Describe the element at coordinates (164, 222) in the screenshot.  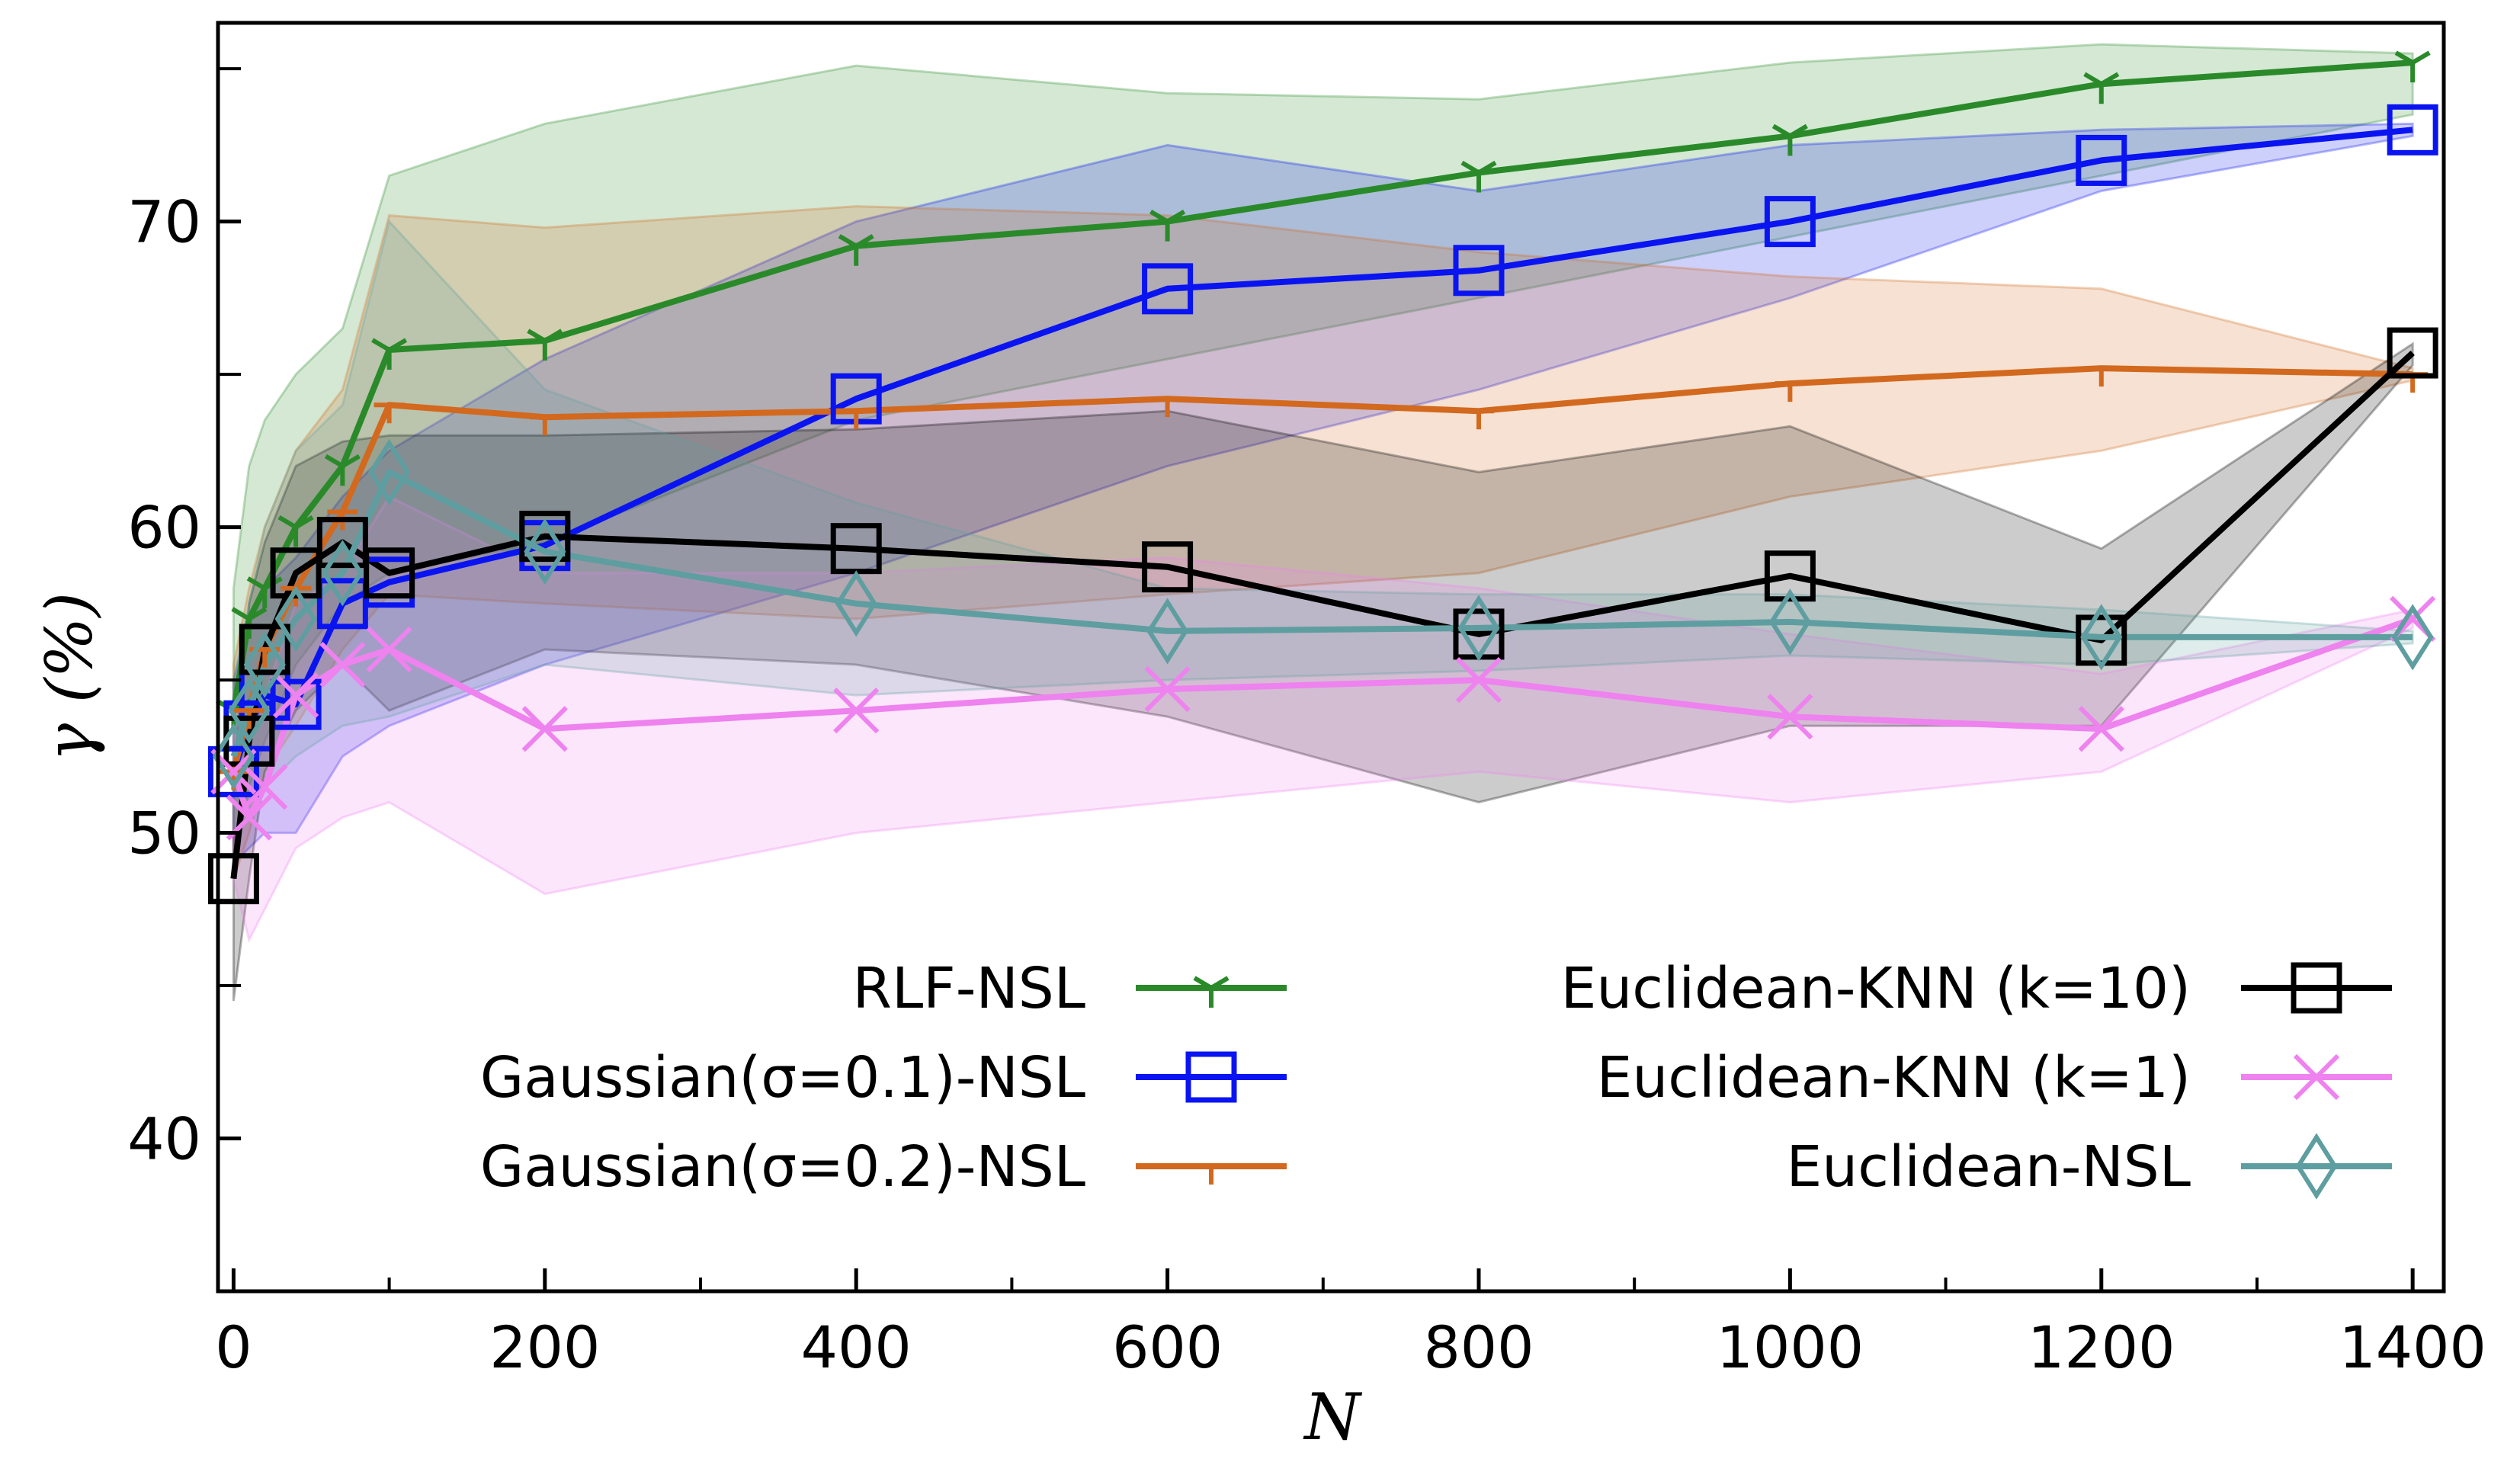
I see `y-tick-label: 70` at that location.